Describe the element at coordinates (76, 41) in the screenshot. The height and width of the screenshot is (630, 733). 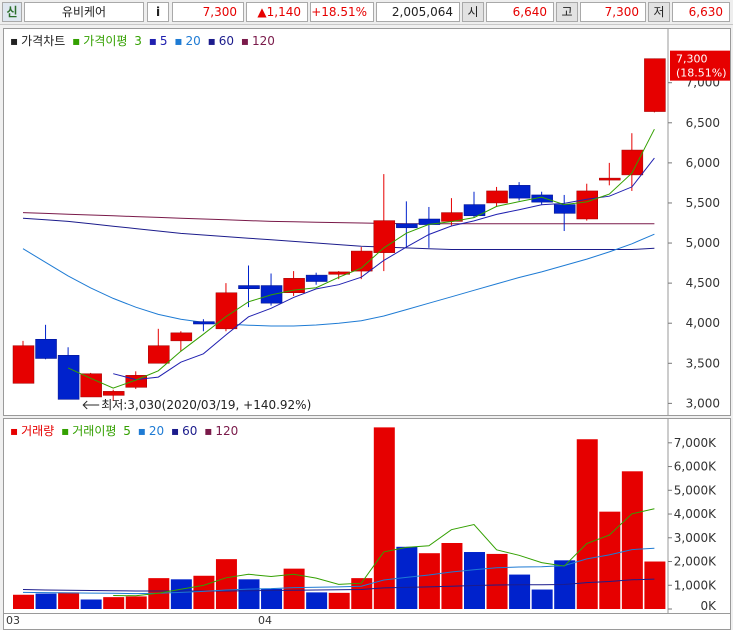
I see `price-ma-marker: ▪` at that location.